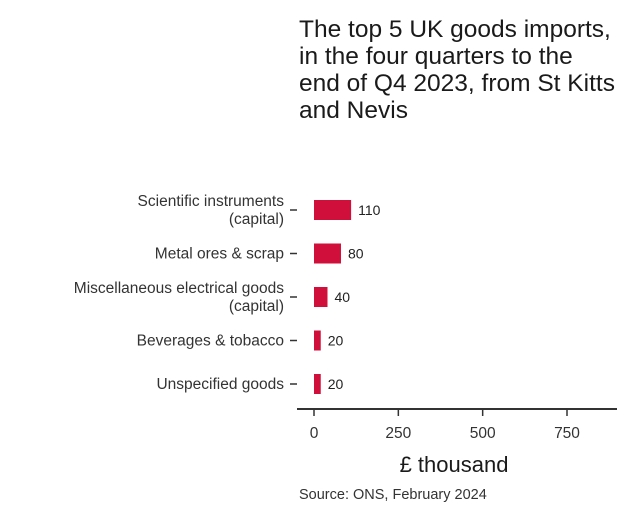 The width and height of the screenshot is (627, 509). What do you see at coordinates (220, 384) in the screenshot?
I see `category-label: Unspecified goods` at bounding box center [220, 384].